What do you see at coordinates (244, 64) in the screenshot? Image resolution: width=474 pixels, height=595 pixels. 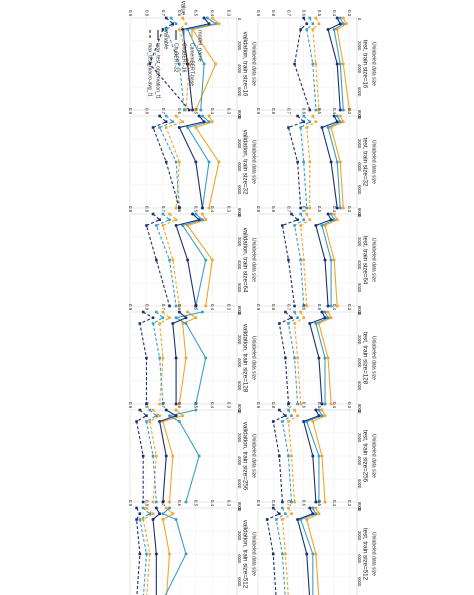 I see `panel-title: validation, train size=16` at bounding box center [244, 64].